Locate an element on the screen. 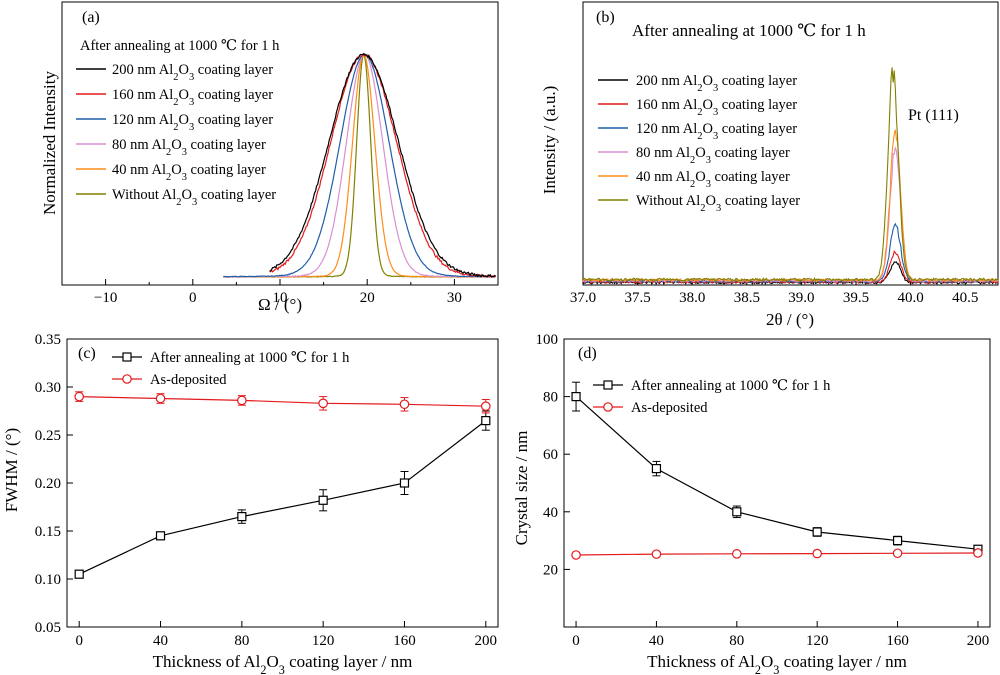 Image resolution: width=1000 pixels, height=675 pixels. y-tick-label: 40 is located at coordinates (550, 513).